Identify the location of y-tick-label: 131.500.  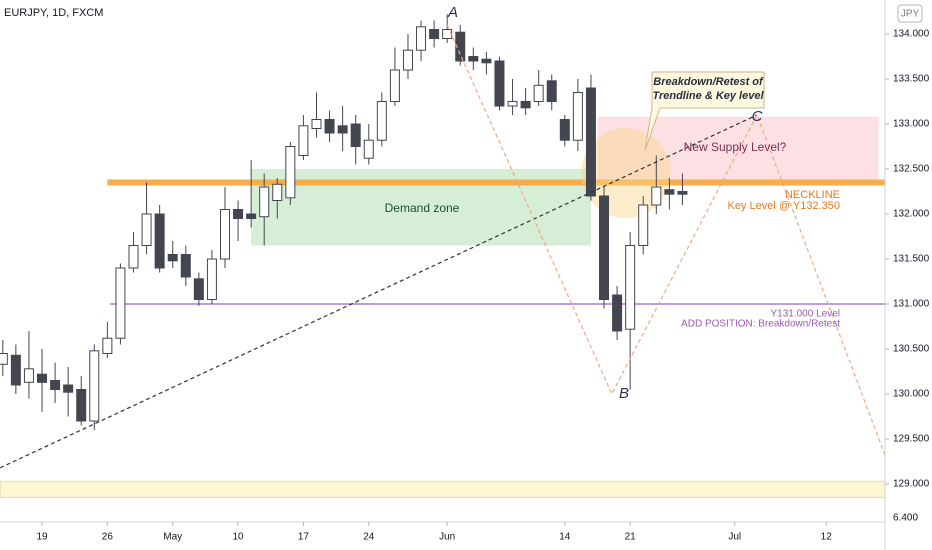
(911, 259).